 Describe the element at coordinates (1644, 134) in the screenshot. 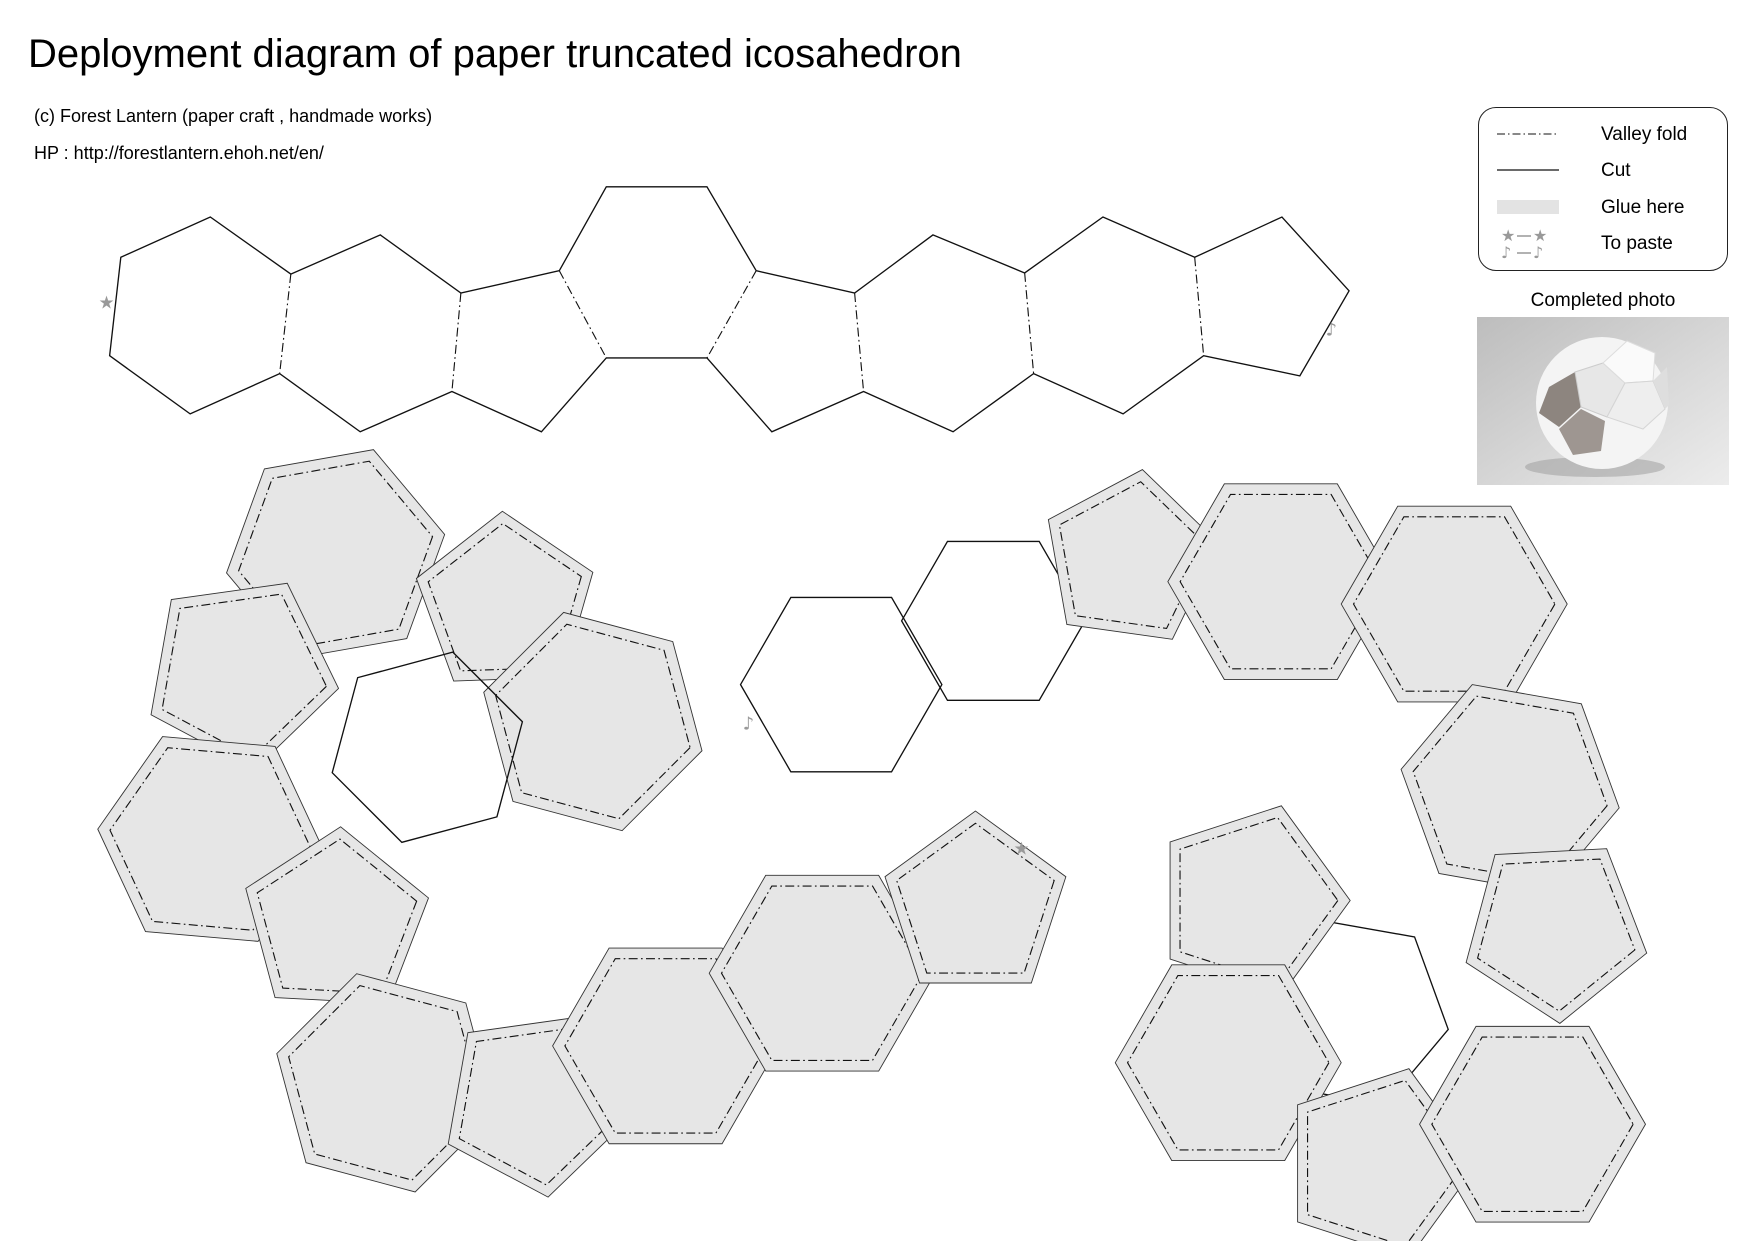

I see `legend-valley-fold-label: Valley fold` at that location.